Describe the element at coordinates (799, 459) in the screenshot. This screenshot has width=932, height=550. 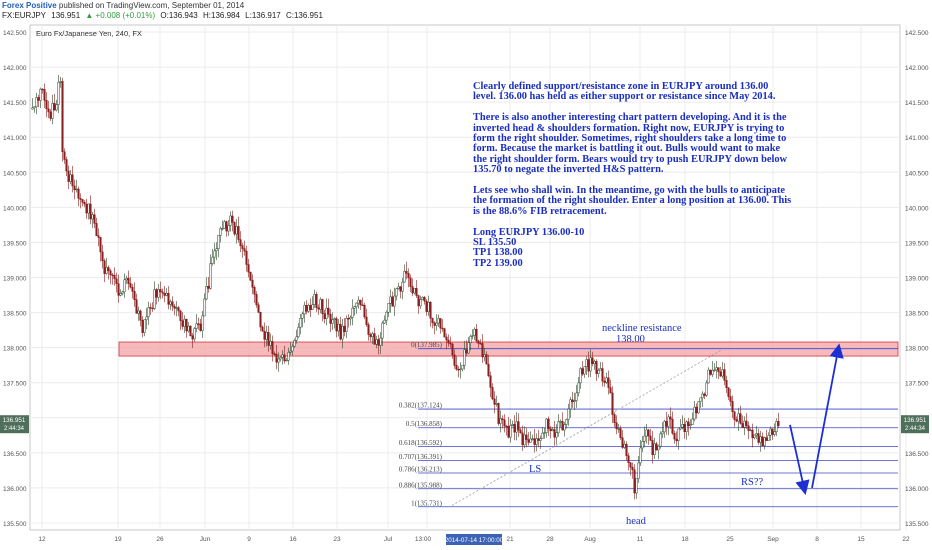
I see `forecast-down-arrow` at that location.